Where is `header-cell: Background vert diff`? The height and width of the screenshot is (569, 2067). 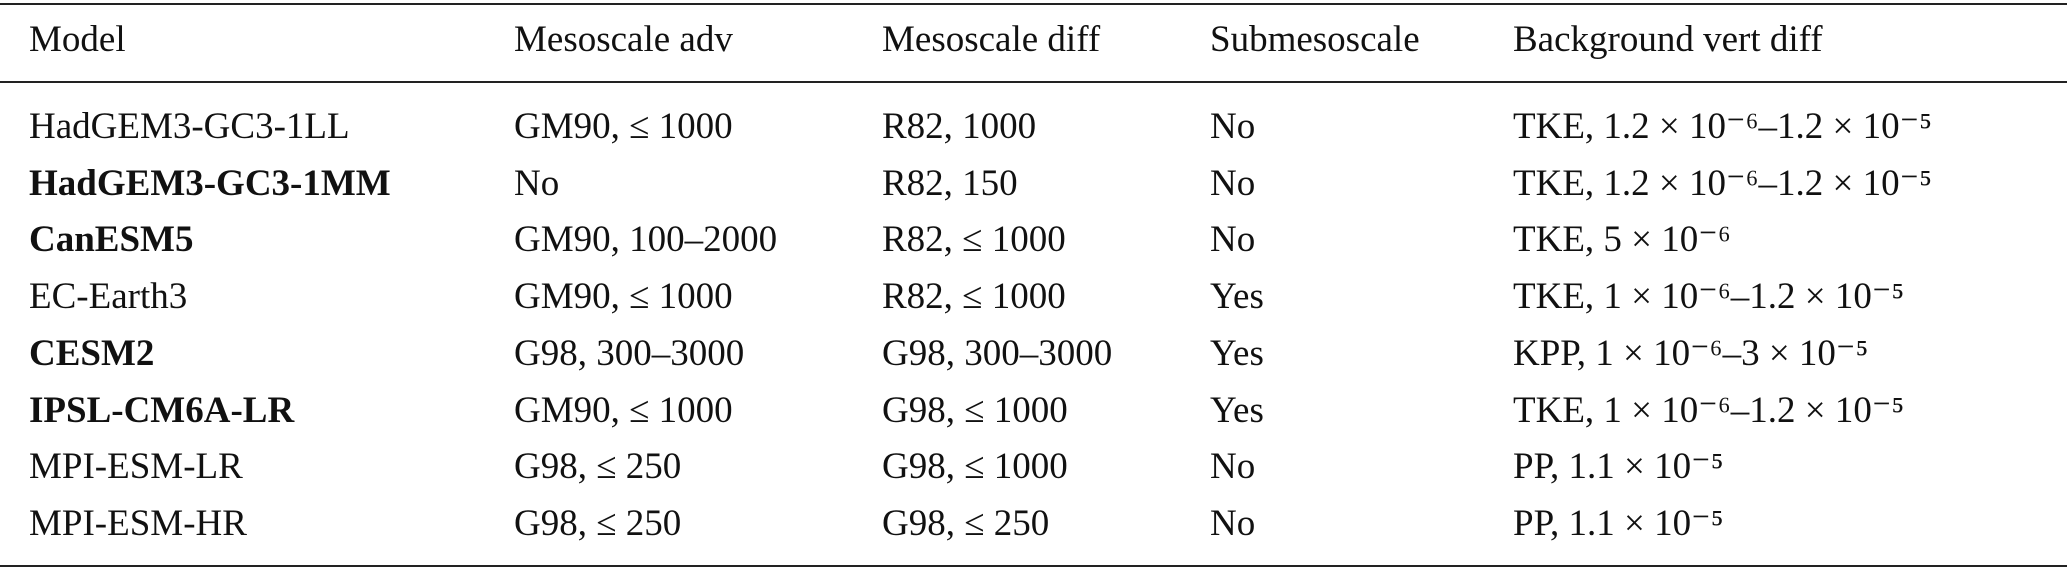 header-cell: Background vert diff is located at coordinates (1668, 39).